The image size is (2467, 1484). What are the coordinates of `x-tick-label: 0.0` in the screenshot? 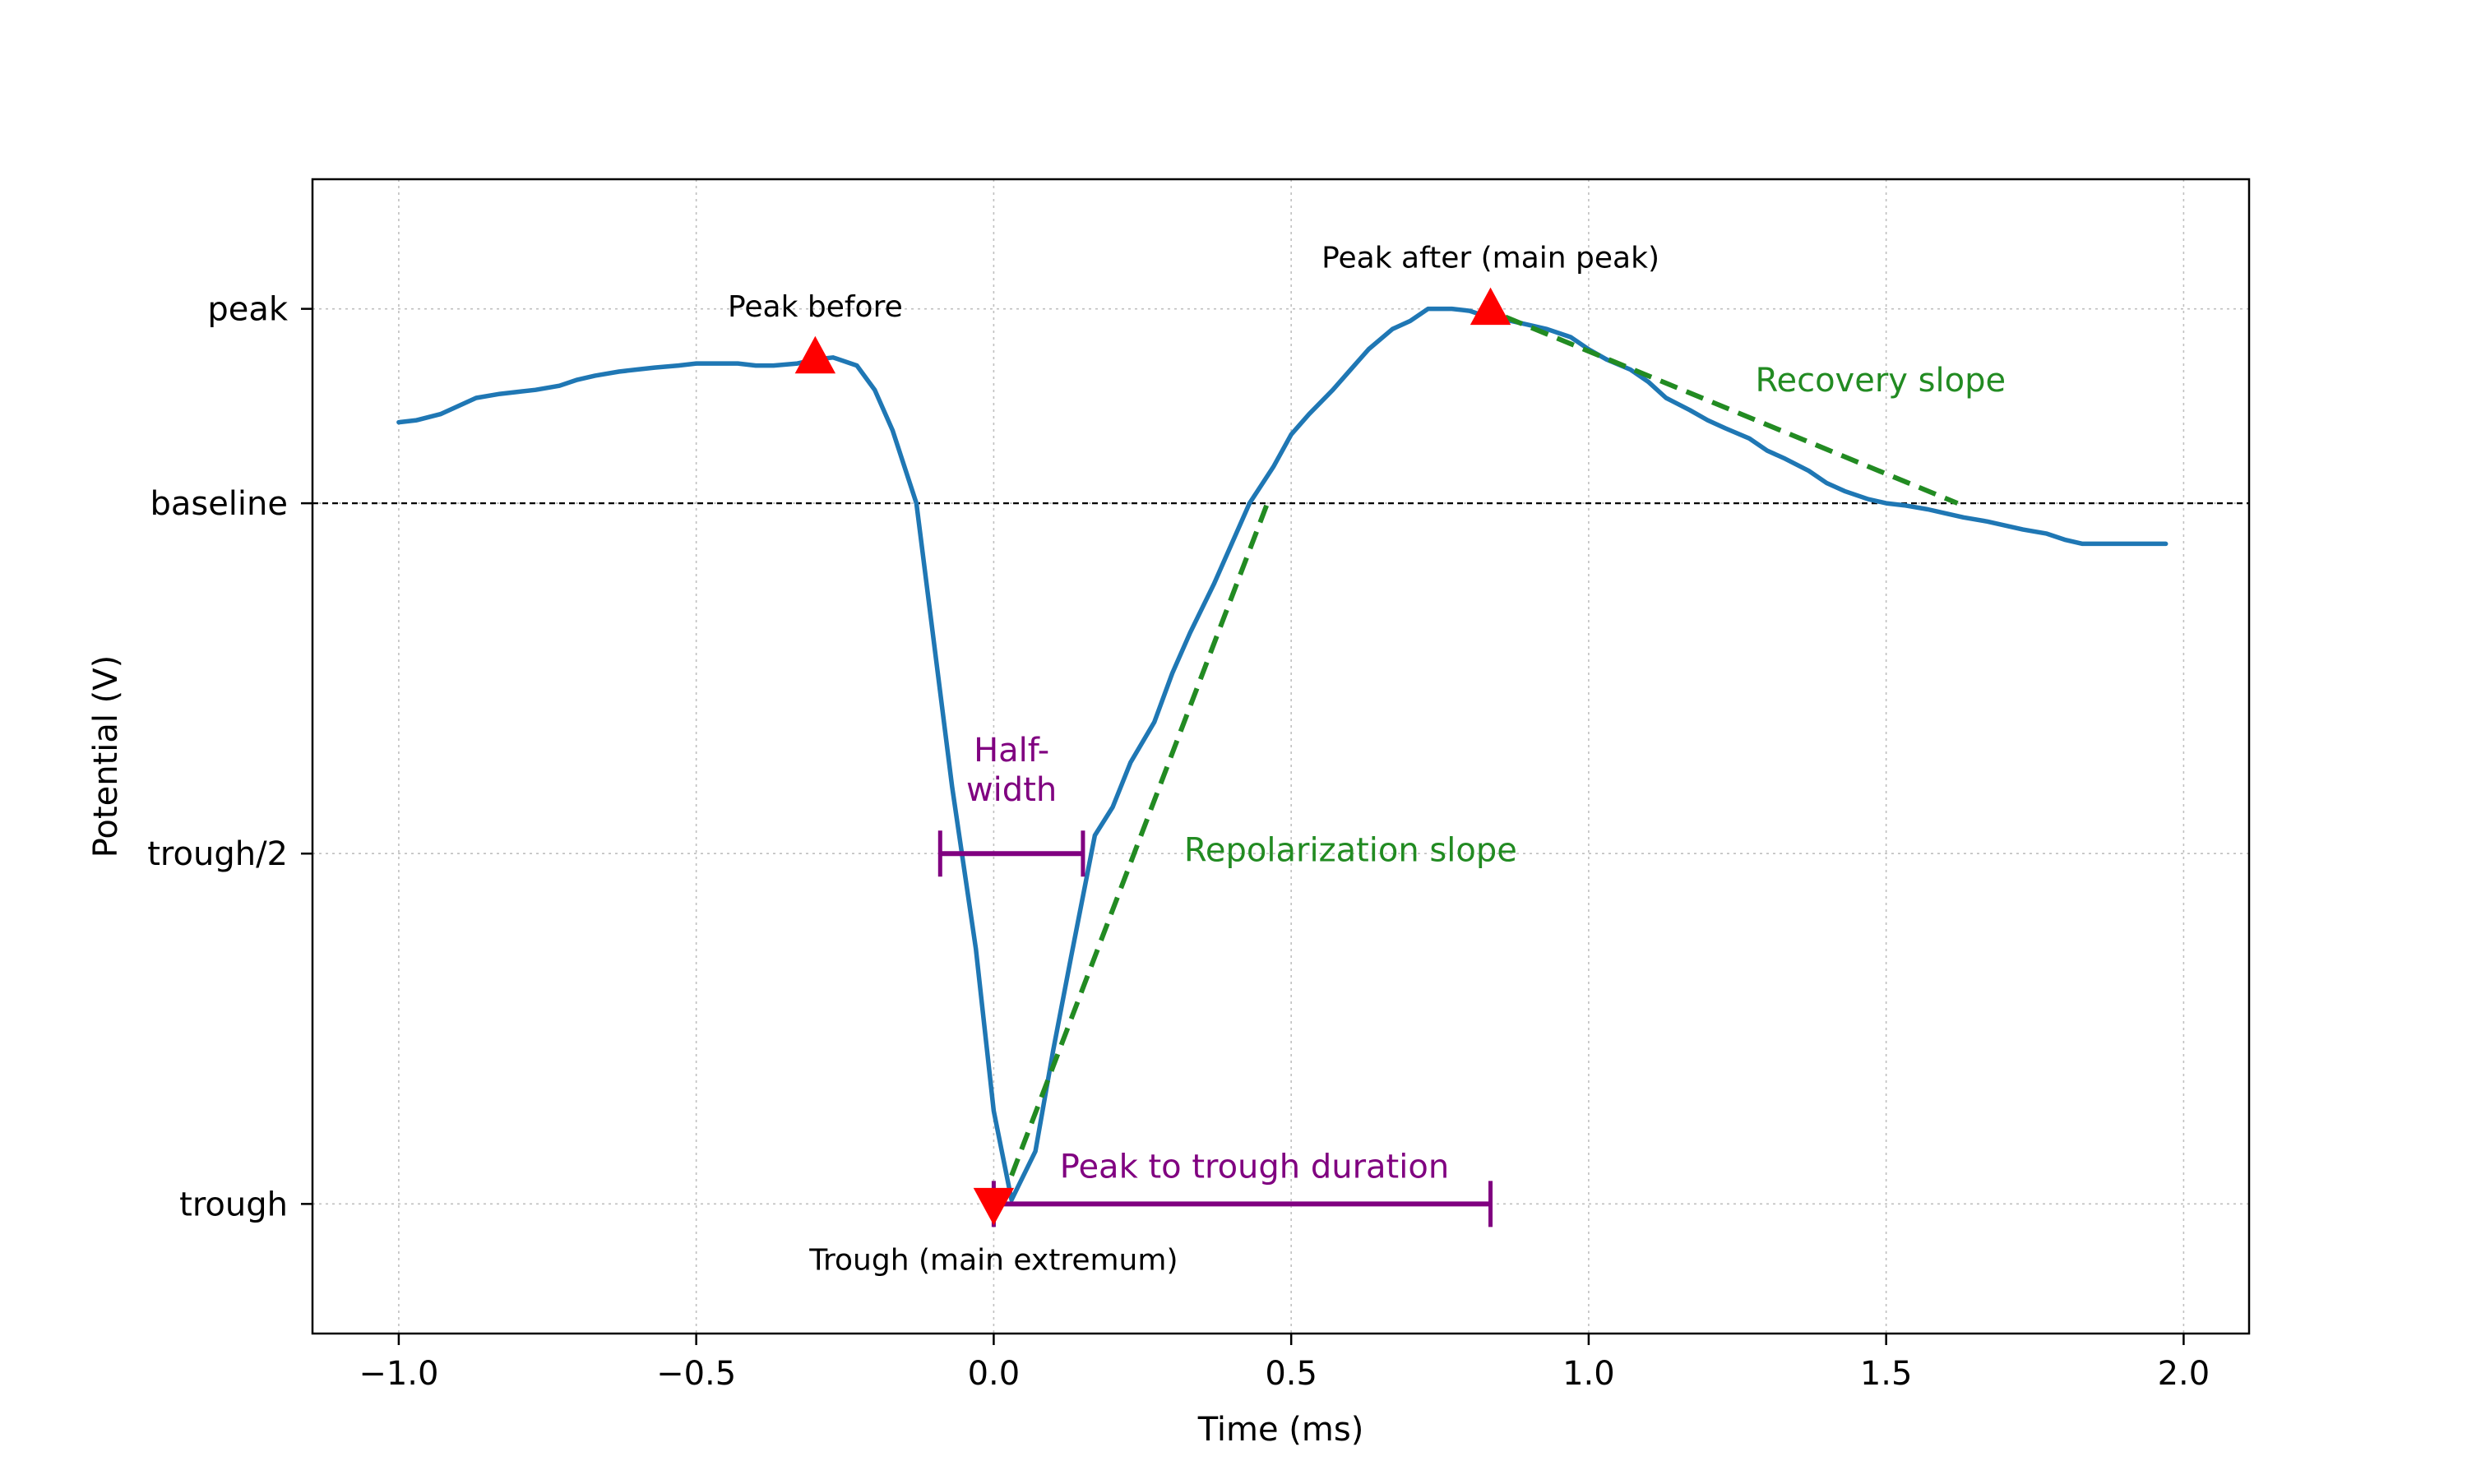 It's located at (994, 1374).